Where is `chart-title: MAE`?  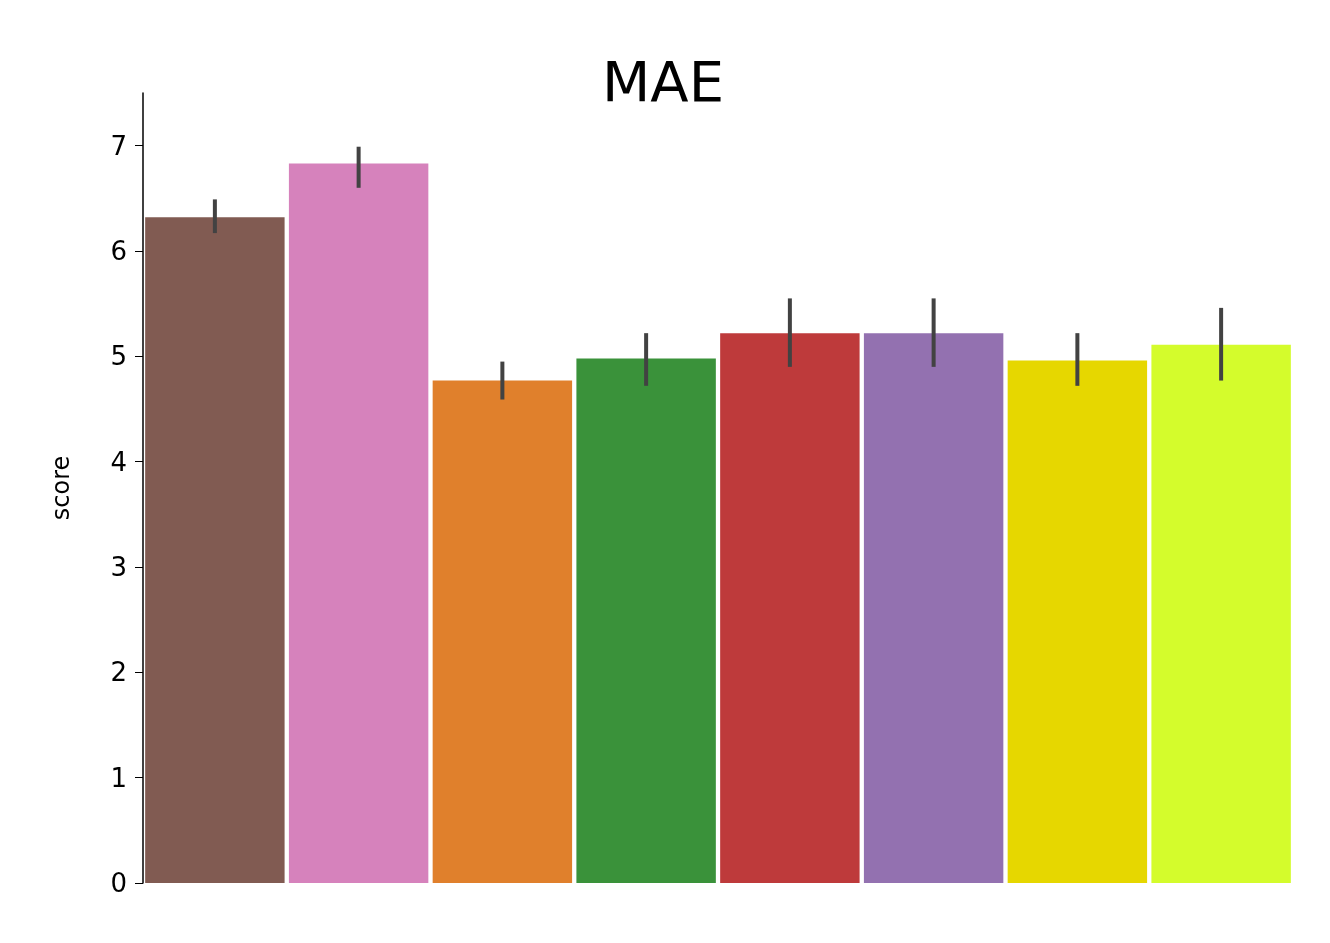 chart-title: MAE is located at coordinates (663, 81).